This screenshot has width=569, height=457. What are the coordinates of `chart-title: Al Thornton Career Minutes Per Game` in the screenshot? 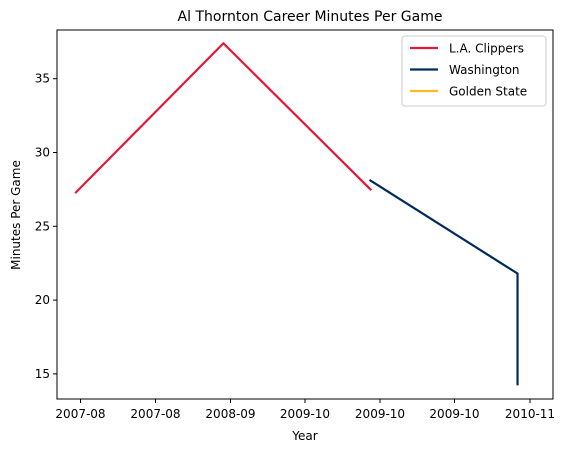 It's located at (310, 17).